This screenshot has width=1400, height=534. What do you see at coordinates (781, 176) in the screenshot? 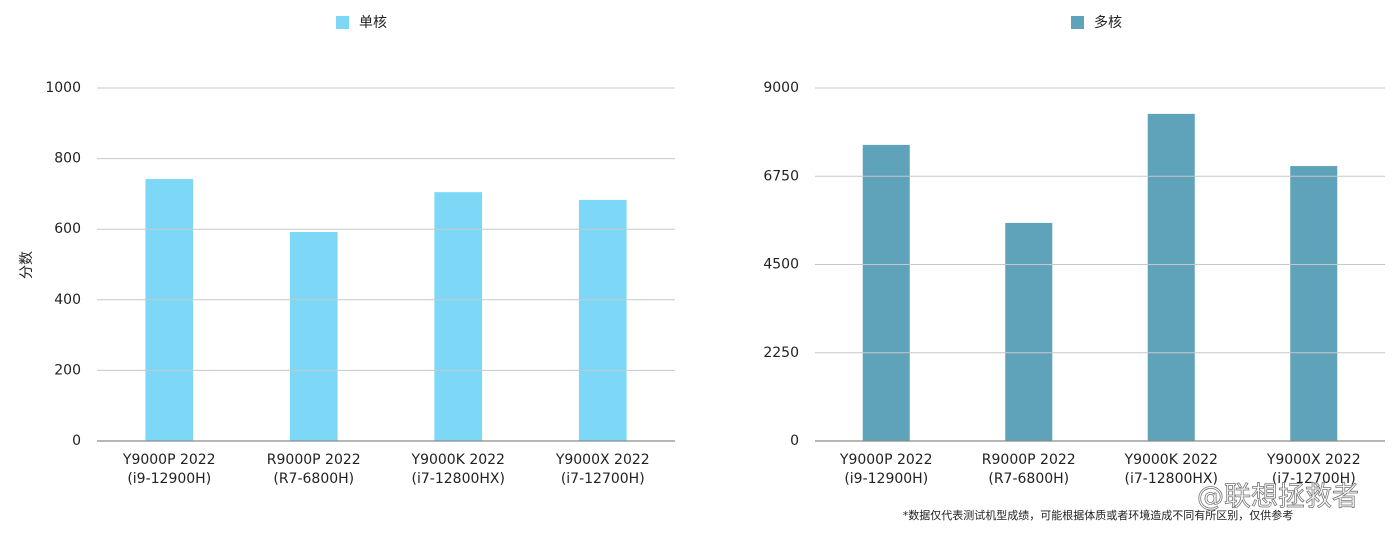
I see `y-tick-label: 6750` at bounding box center [781, 176].